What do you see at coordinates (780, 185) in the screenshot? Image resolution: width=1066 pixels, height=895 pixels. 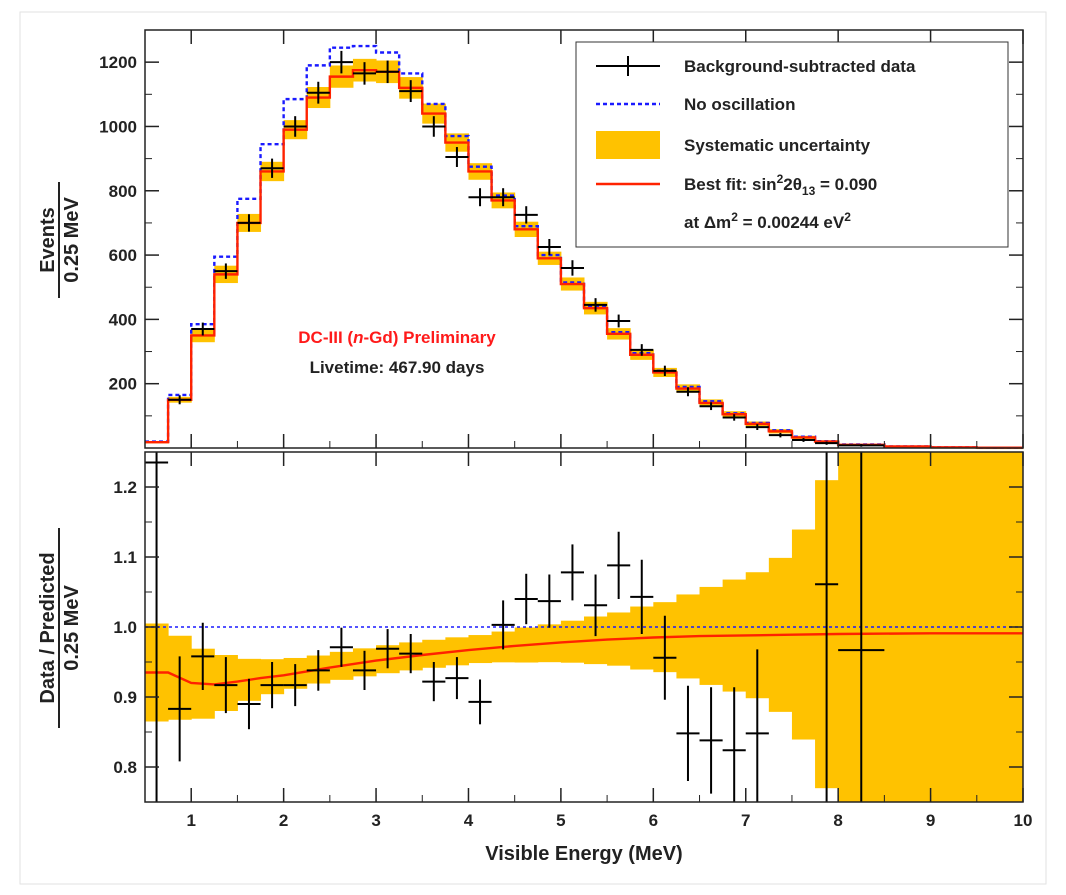 I see `legend-fit-label: Best fit: sin22θ13 = 0.090` at bounding box center [780, 185].